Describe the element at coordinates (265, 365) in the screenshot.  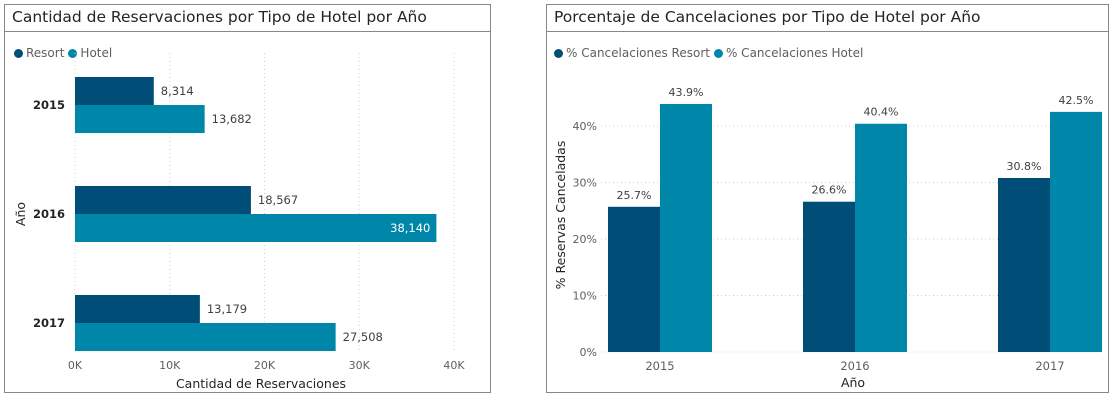
I see `x-tick-label: 20K` at that location.